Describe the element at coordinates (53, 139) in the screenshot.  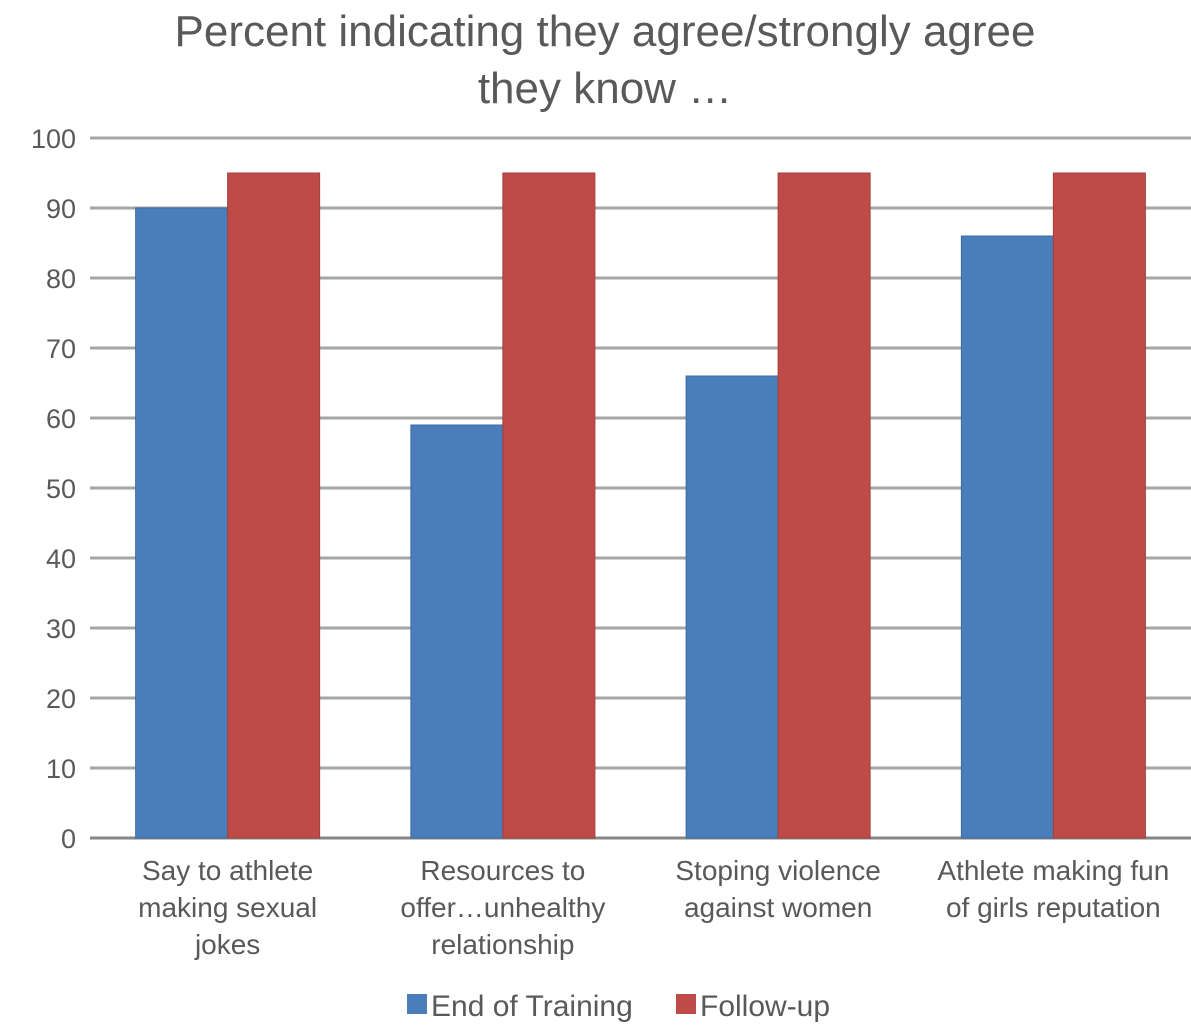
I see `y-tick-label: 100` at that location.